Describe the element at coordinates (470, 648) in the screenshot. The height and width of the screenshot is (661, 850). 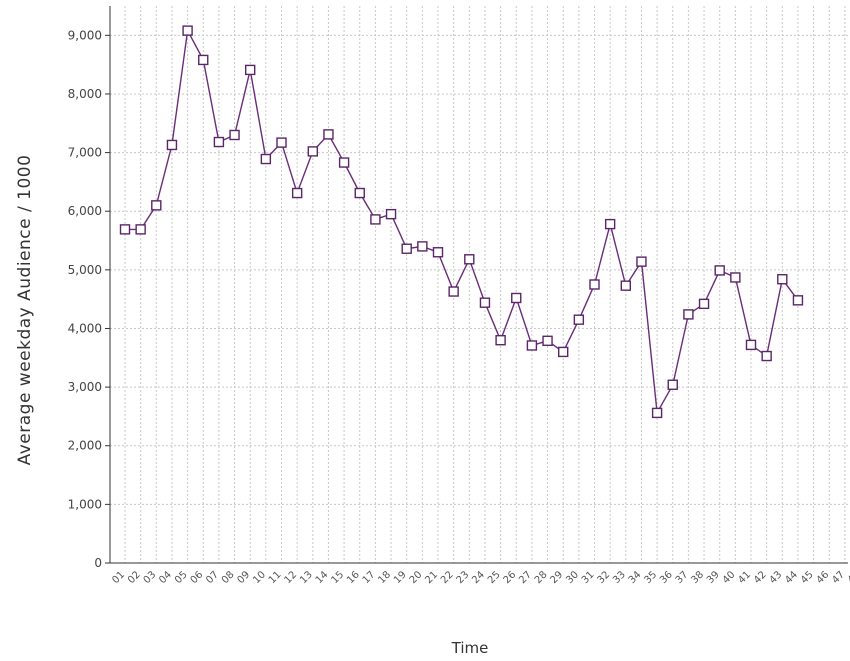
I see `x-axis-label: Time` at that location.